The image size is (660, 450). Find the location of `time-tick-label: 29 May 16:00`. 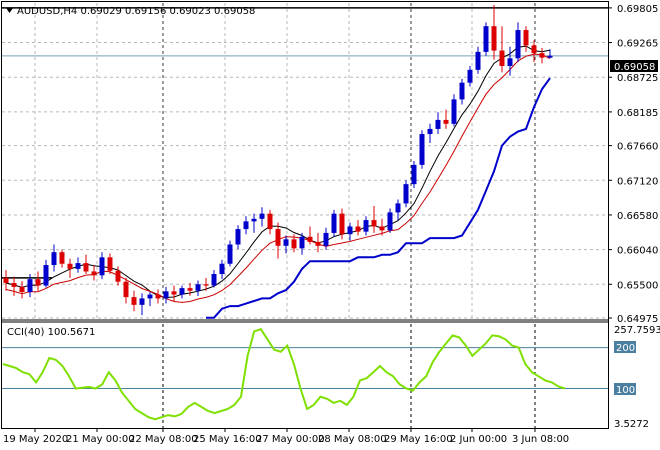

time-tick-label: 29 May 16:00 is located at coordinates (418, 439).